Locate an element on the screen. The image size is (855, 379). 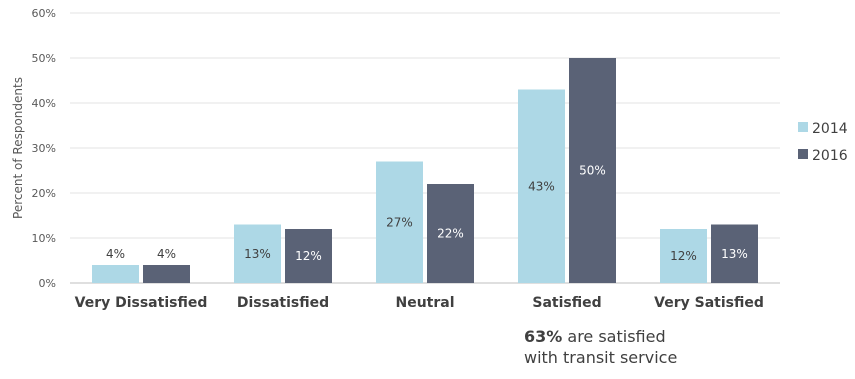
x-category-label: Dissatisfied is located at coordinates (283, 303).